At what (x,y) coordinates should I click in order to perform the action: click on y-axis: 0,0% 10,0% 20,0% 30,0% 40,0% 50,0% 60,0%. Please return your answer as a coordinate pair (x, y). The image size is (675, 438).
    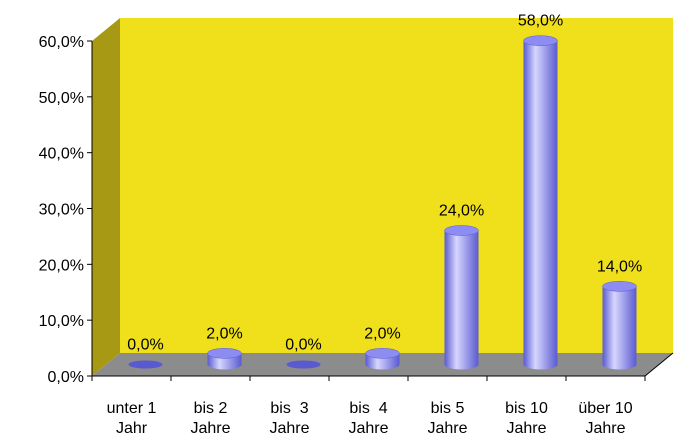
    Looking at the image, I should click on (66, 210).